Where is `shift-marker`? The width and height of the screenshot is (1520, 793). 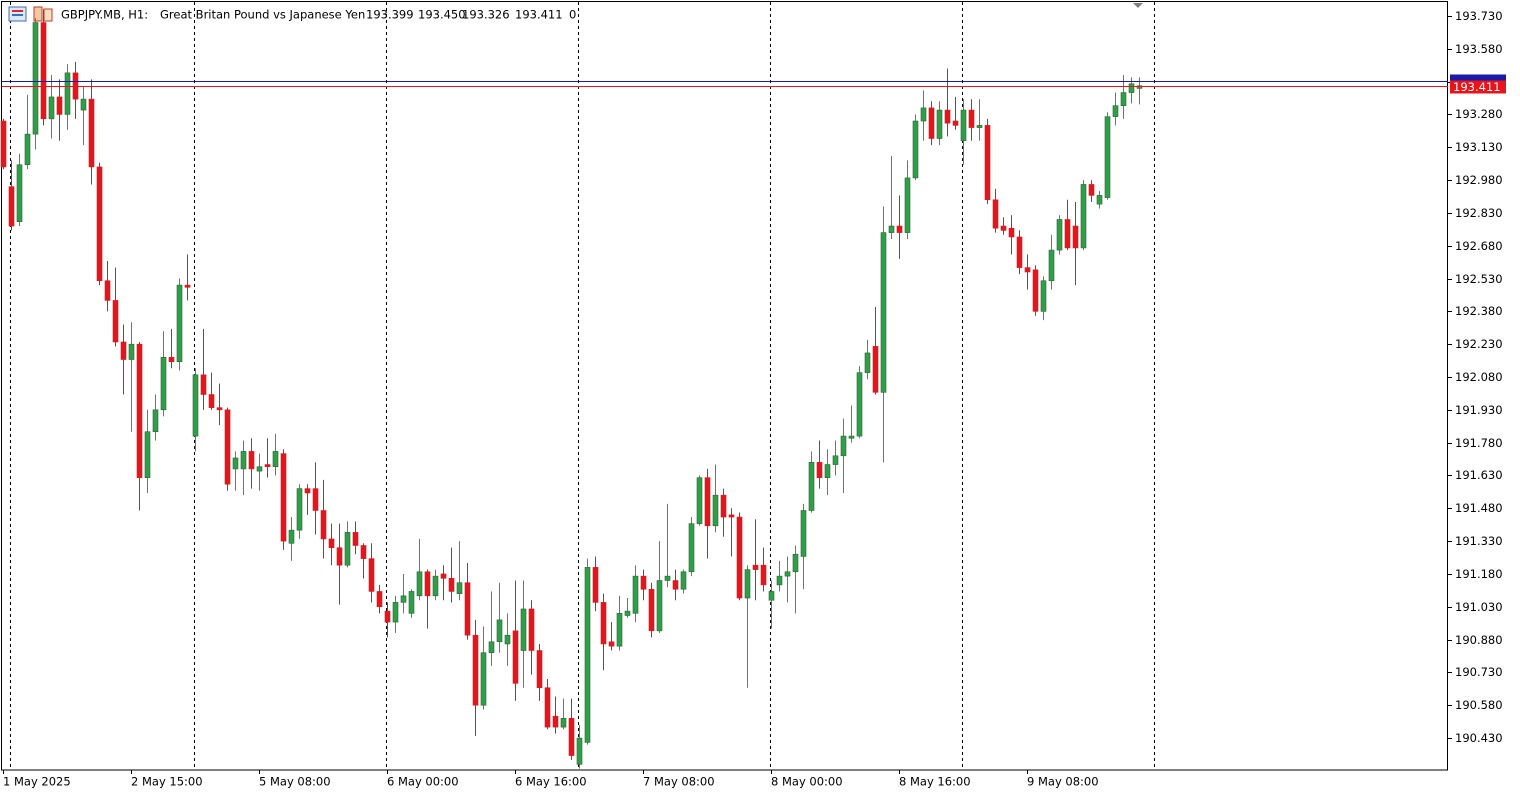 shift-marker is located at coordinates (1138, 5).